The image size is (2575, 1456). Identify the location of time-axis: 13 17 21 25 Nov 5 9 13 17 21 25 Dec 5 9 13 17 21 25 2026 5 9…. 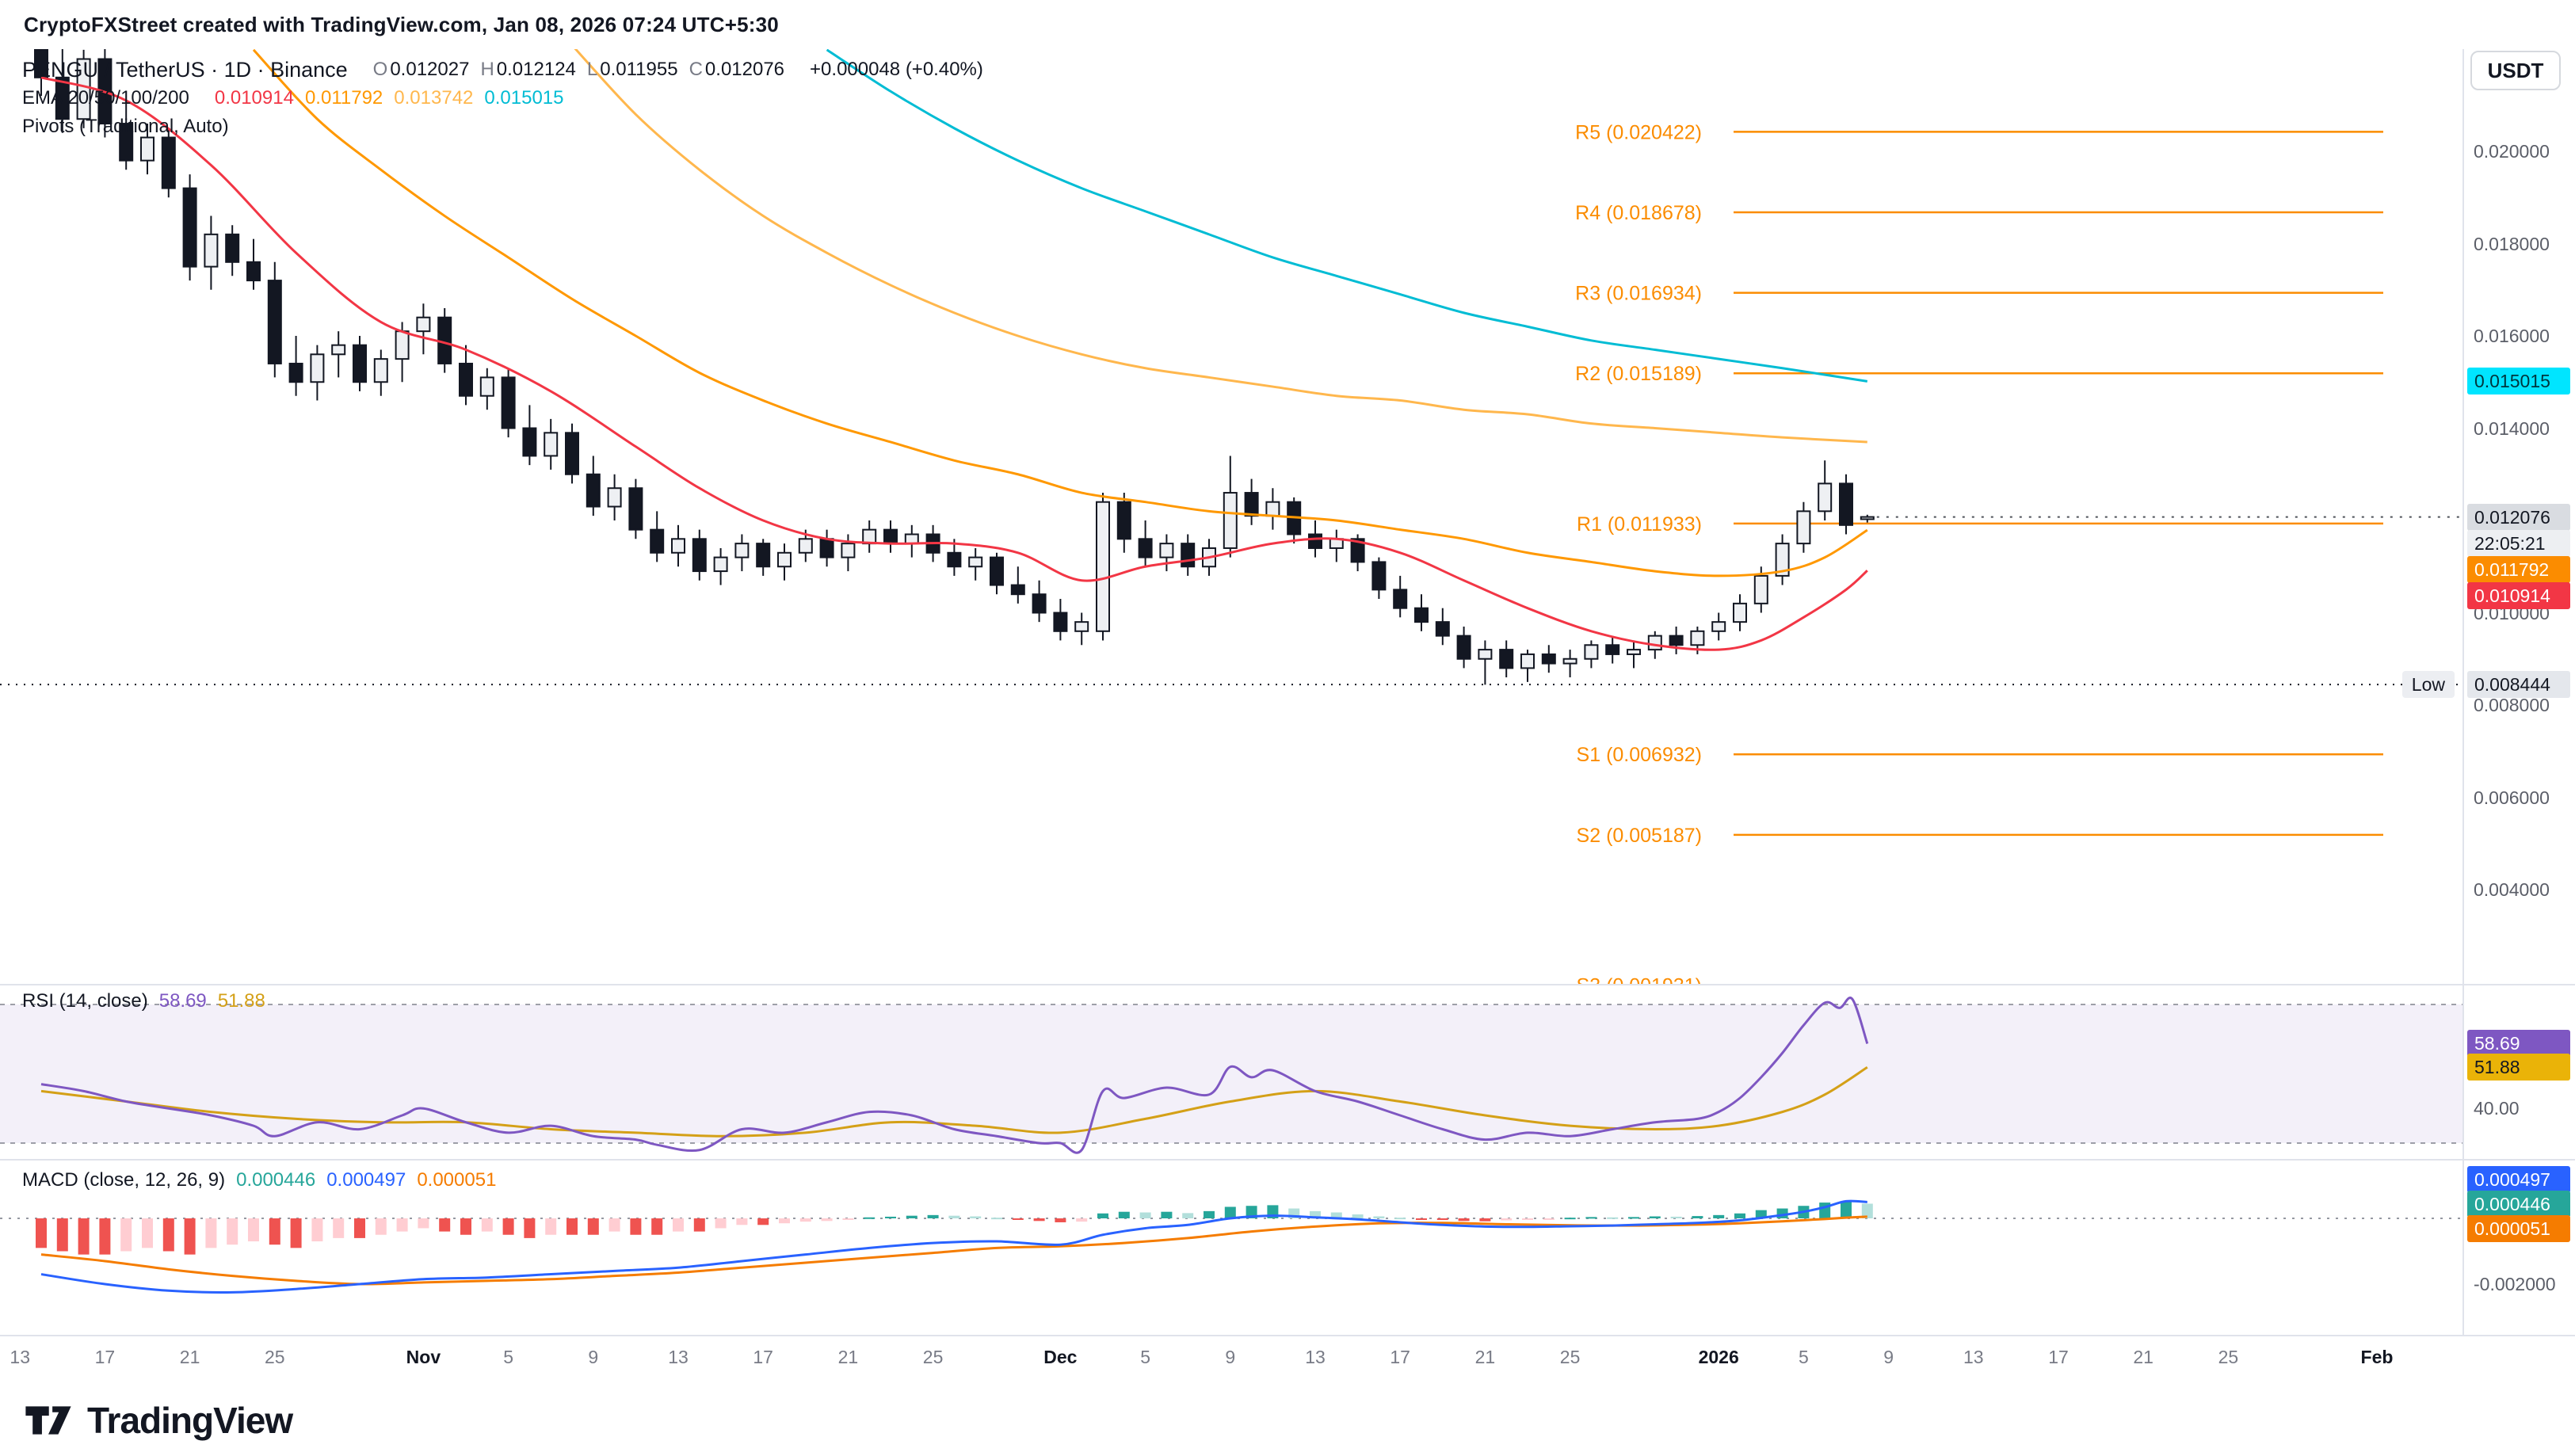
(1231, 1361).